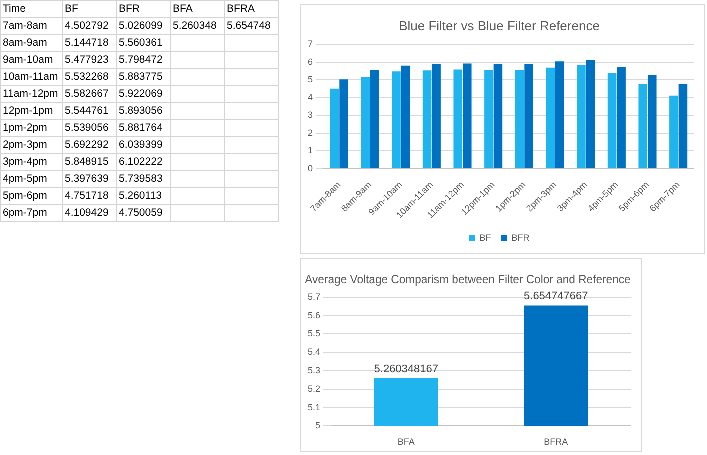  What do you see at coordinates (521, 237) in the screenshot?
I see `legend-label: BFR` at bounding box center [521, 237].